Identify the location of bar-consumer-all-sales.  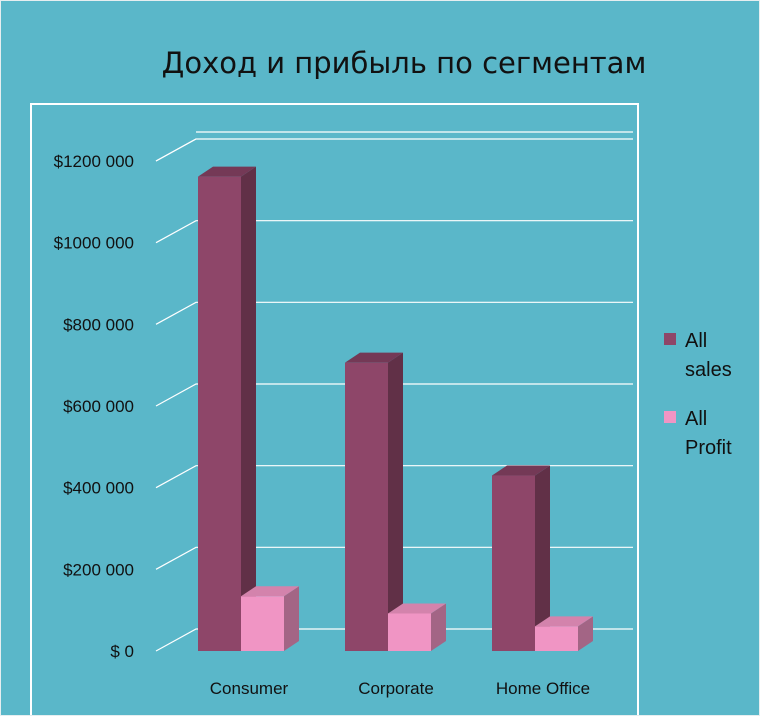
(227, 408).